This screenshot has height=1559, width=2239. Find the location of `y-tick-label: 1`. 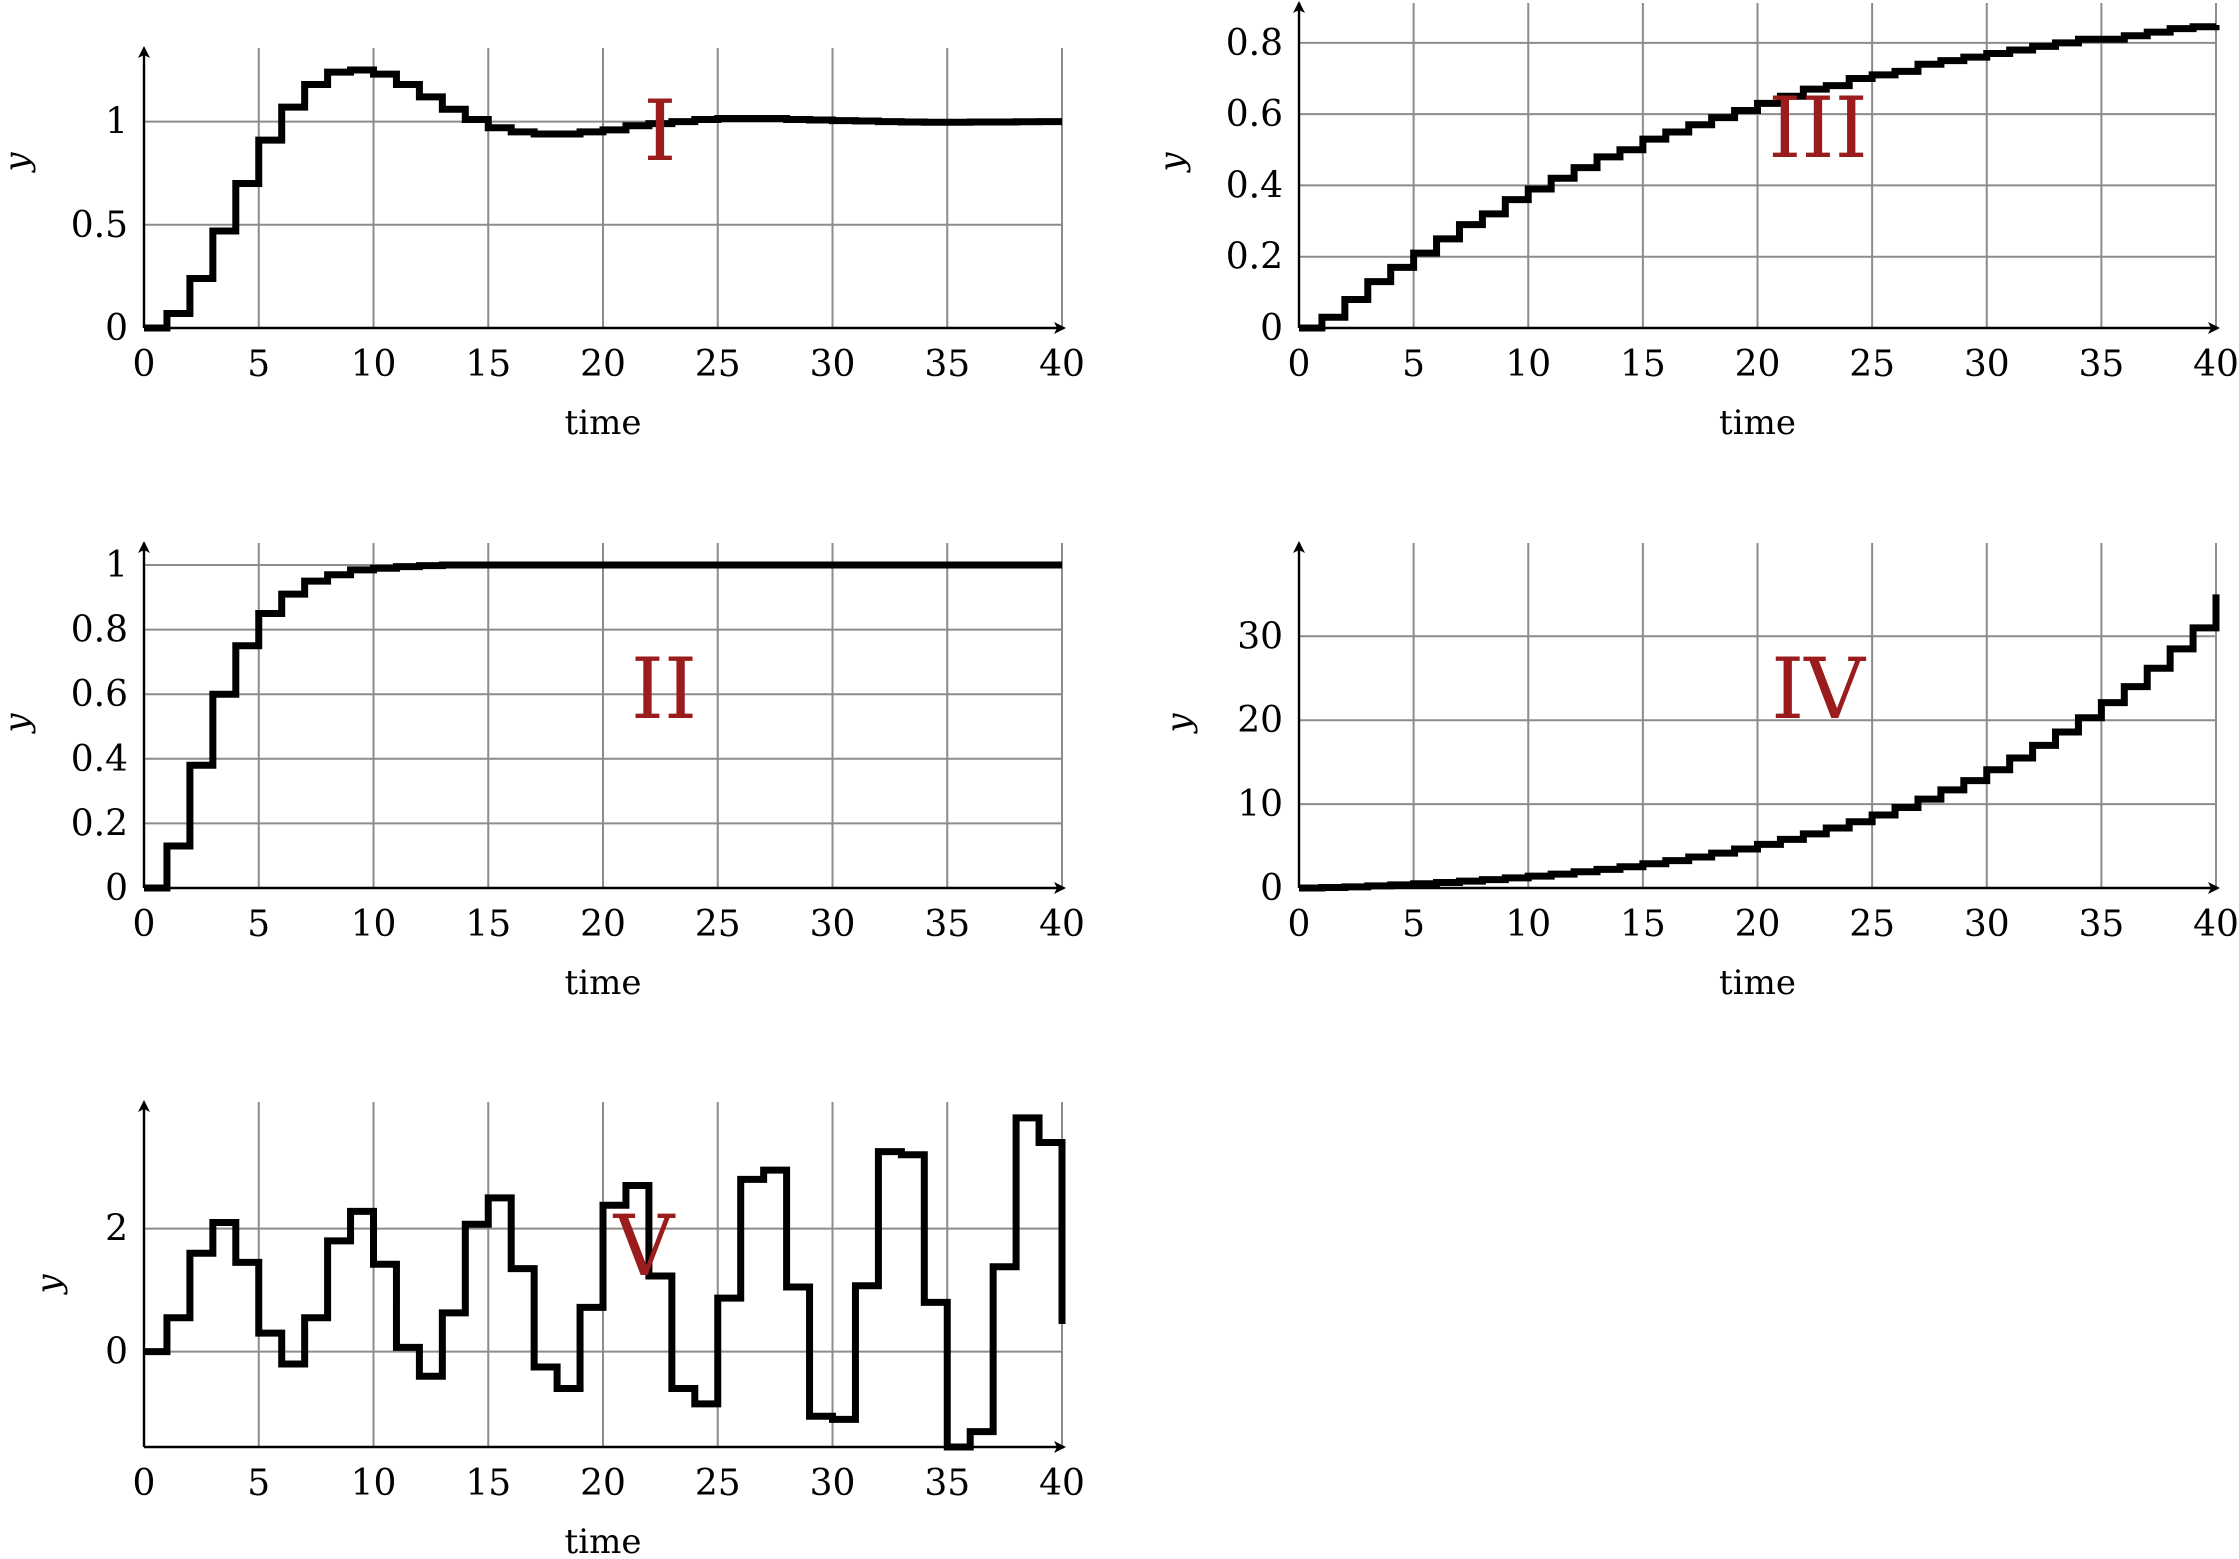

y-tick-label: 1 is located at coordinates (116, 565).